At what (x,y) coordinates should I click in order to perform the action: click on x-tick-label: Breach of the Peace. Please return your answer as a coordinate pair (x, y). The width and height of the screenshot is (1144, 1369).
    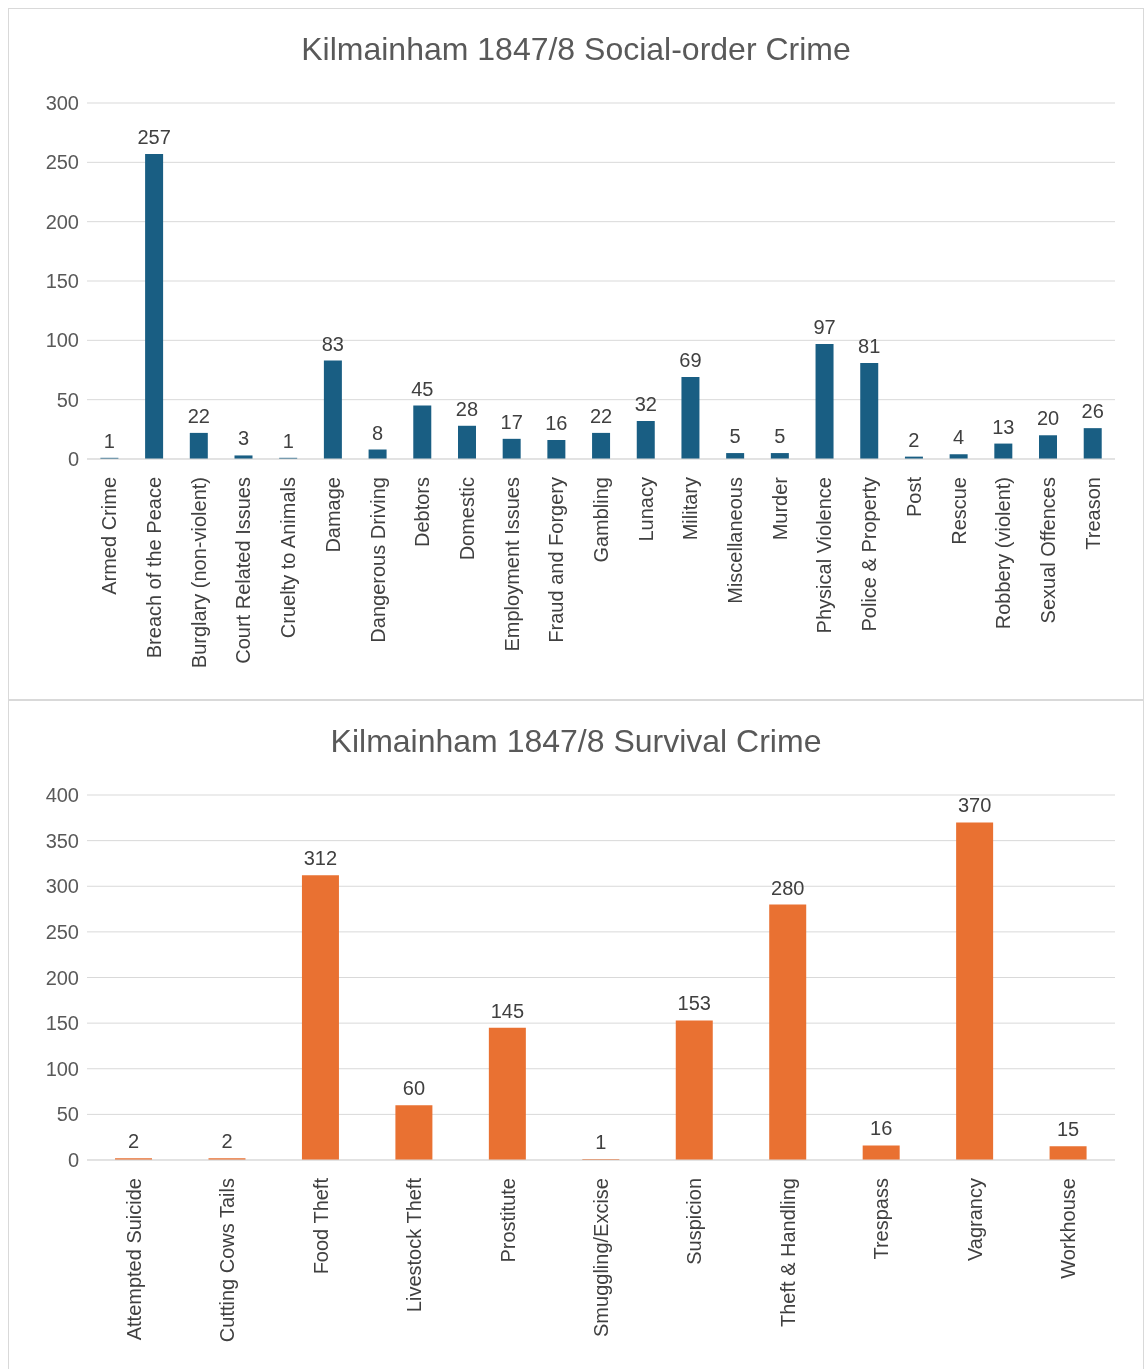
    Looking at the image, I should click on (154, 568).